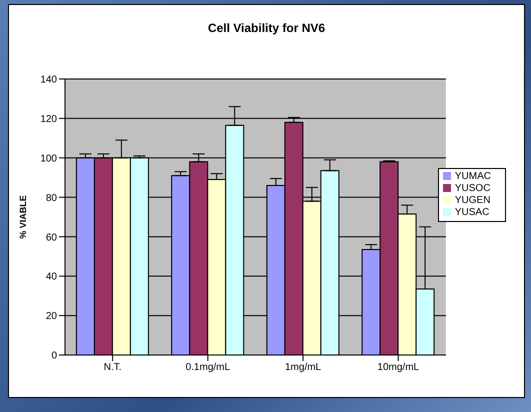 This screenshot has width=531, height=412. What do you see at coordinates (49, 80) in the screenshot?
I see `y-tick-label: 140` at bounding box center [49, 80].